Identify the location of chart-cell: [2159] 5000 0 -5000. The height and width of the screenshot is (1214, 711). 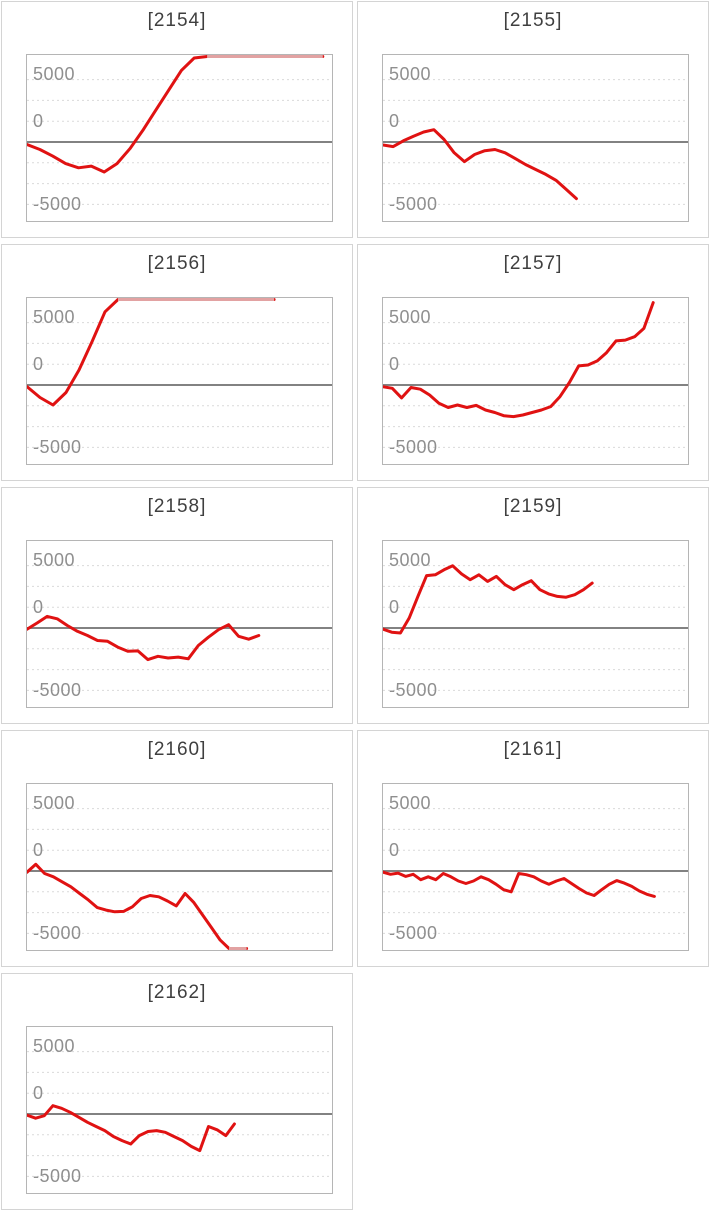
(533, 605).